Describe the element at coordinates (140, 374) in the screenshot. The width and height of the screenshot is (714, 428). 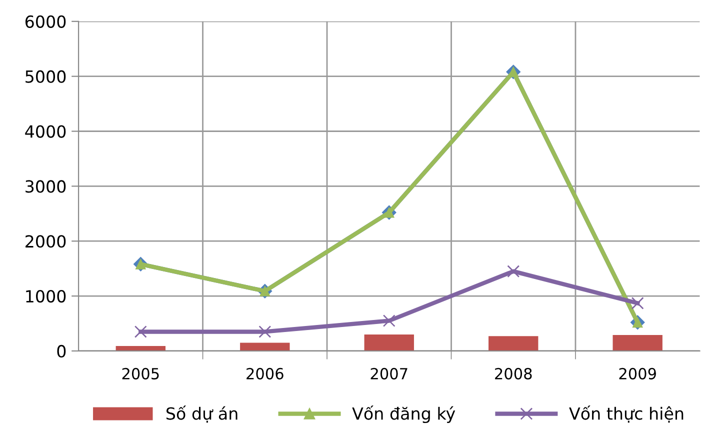
I see `x-tick-label: 2005` at that location.